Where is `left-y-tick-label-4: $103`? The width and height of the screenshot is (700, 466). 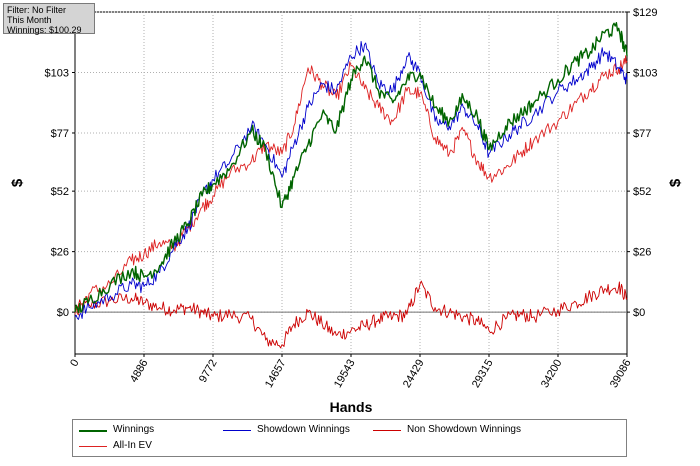 left-y-tick-label-4: $103 is located at coordinates (57, 73).